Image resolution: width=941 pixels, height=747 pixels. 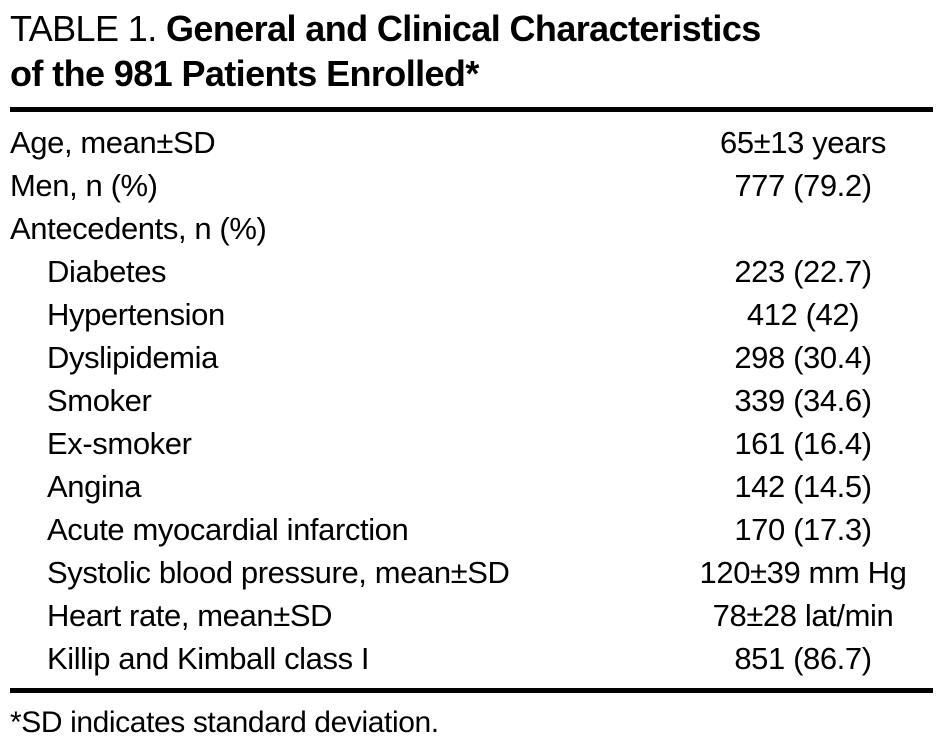 I want to click on table-row: Smoker 339 (34.6), so click(x=471, y=400).